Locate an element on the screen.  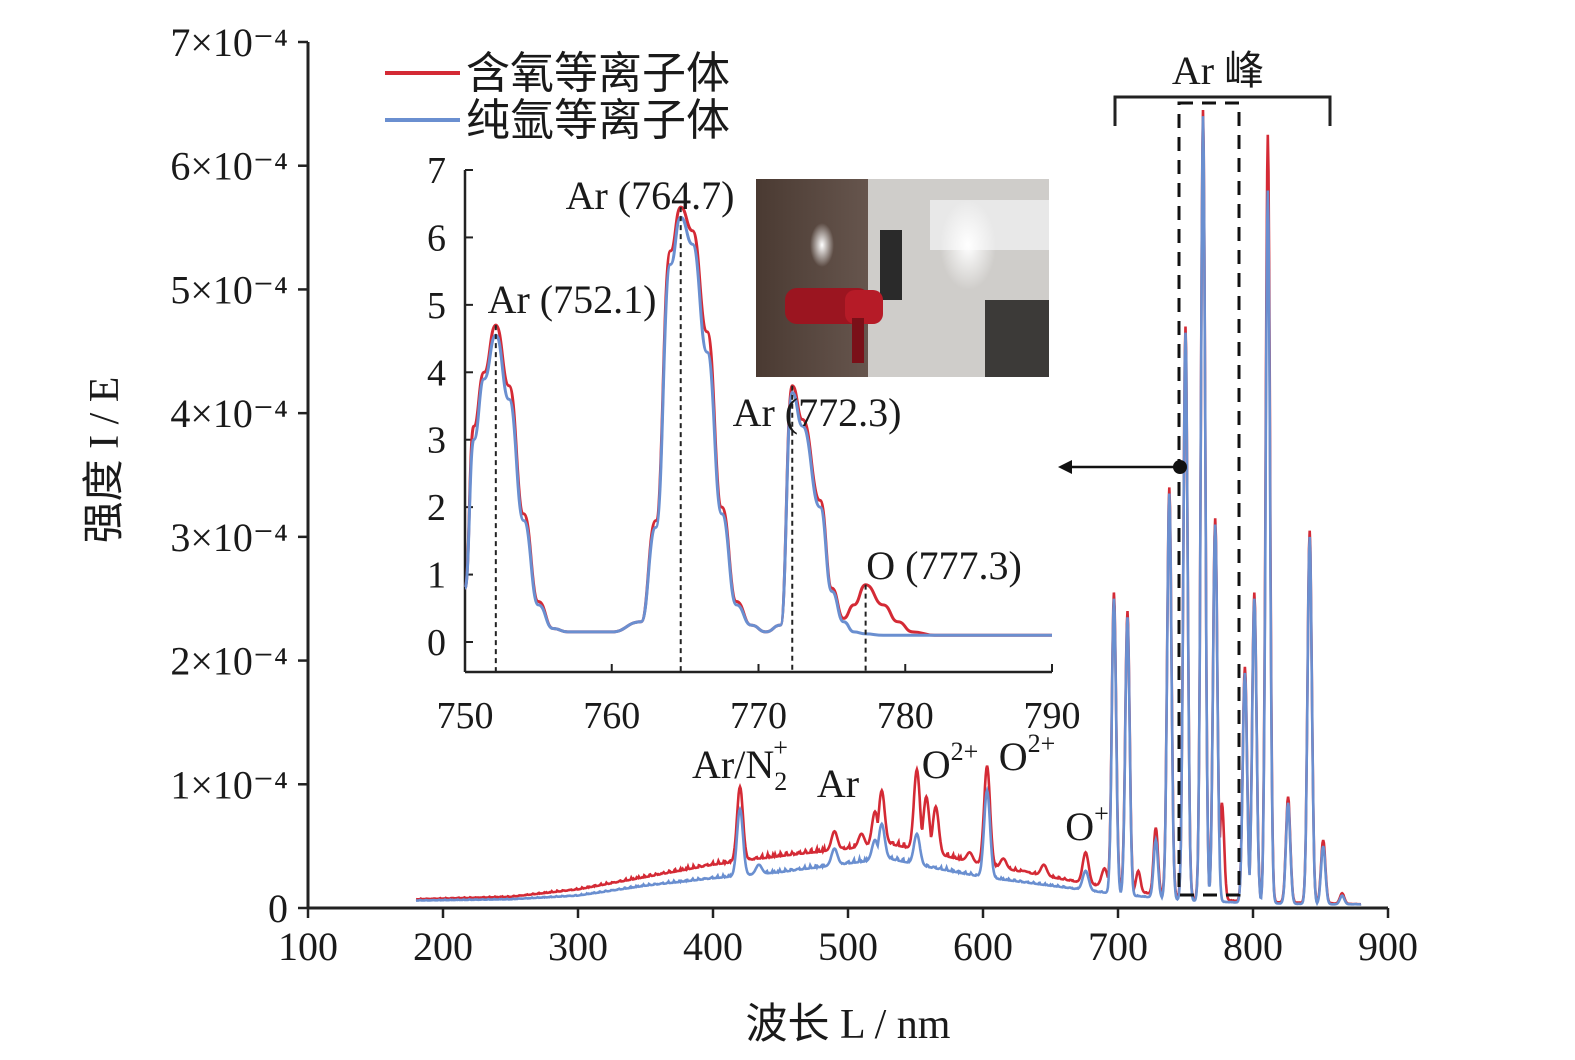
y-tick-label: 4×10⁻⁴ is located at coordinates (229, 413).